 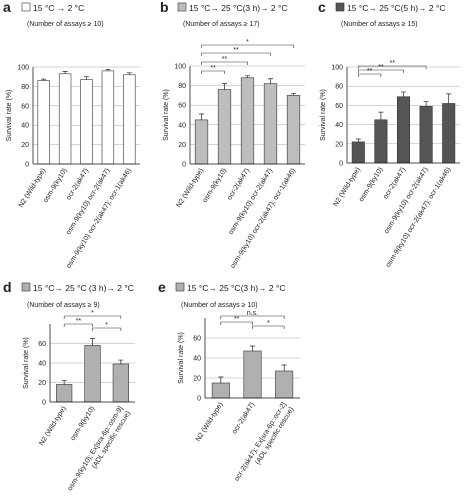 What do you see at coordinates (65, 24) in the screenshot?
I see `panel-subtitle: (Number of assays ≥ 10)` at bounding box center [65, 24].